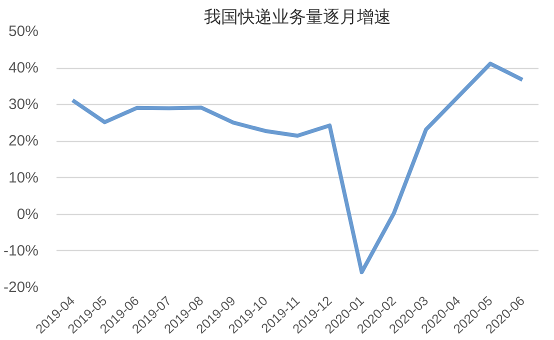 This screenshot has height=340, width=554. What do you see at coordinates (23, 105) in the screenshot?
I see `y-tick-label: 30%` at bounding box center [23, 105].